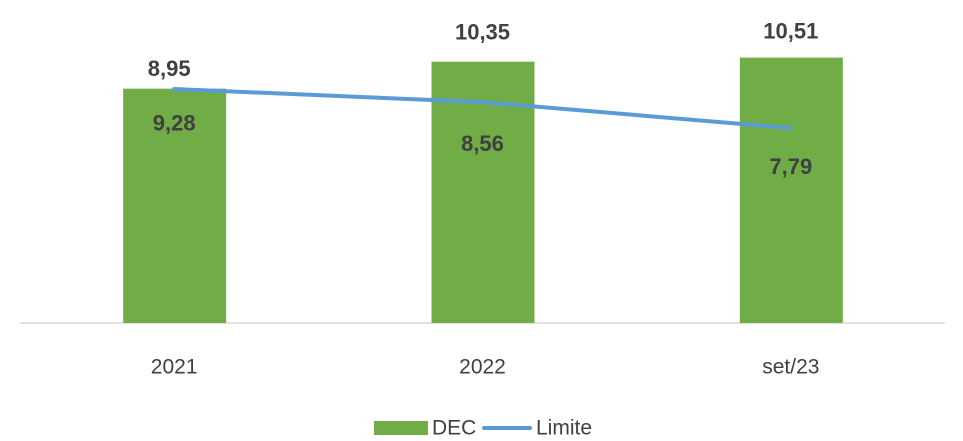  I want to click on data-label: 8,95, so click(169, 68).